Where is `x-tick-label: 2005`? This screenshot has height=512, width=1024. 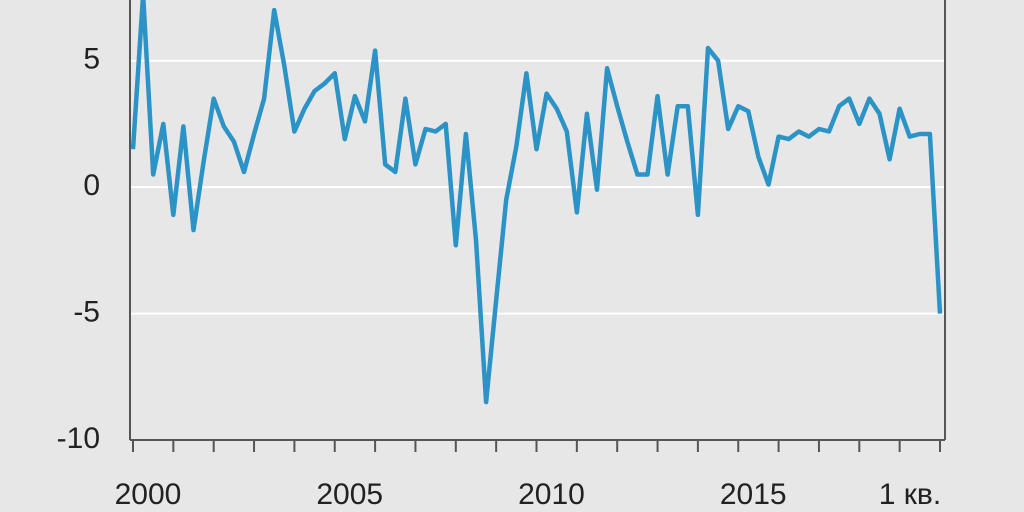 x-tick-label: 2005 is located at coordinates (349, 494).